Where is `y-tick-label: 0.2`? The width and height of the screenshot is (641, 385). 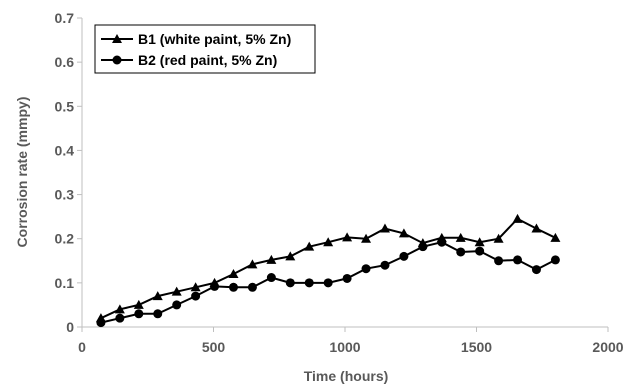 y-tick-label: 0.2 is located at coordinates (65, 239).